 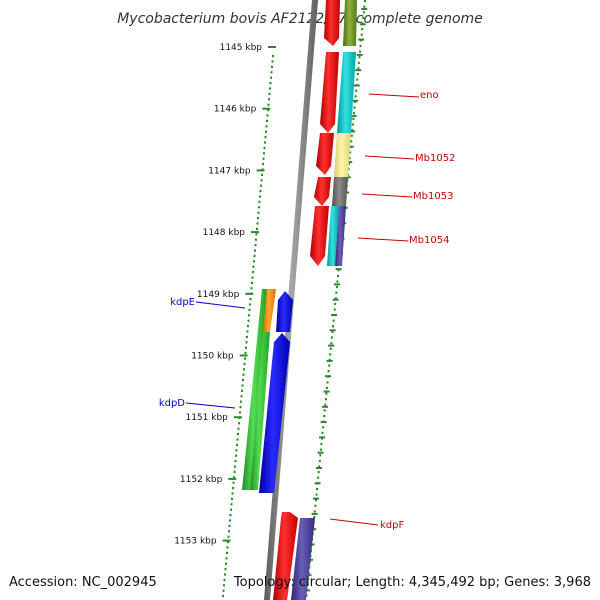 I want to click on gene-label-eno: eno, so click(x=429, y=95).